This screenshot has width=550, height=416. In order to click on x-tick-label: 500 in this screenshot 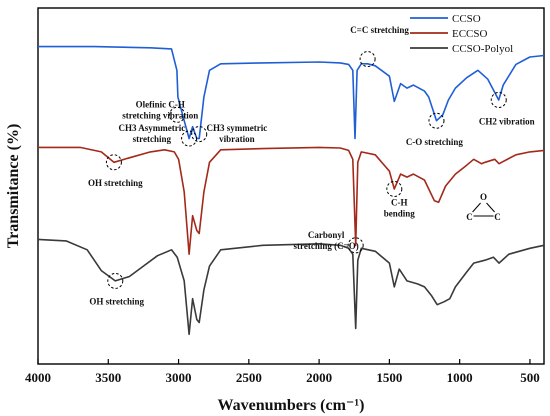, I will do `click(530, 377)`.